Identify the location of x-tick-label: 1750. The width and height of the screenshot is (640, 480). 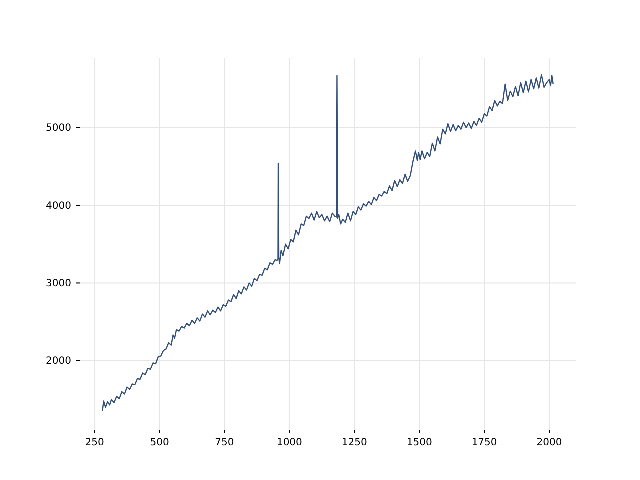
(485, 443).